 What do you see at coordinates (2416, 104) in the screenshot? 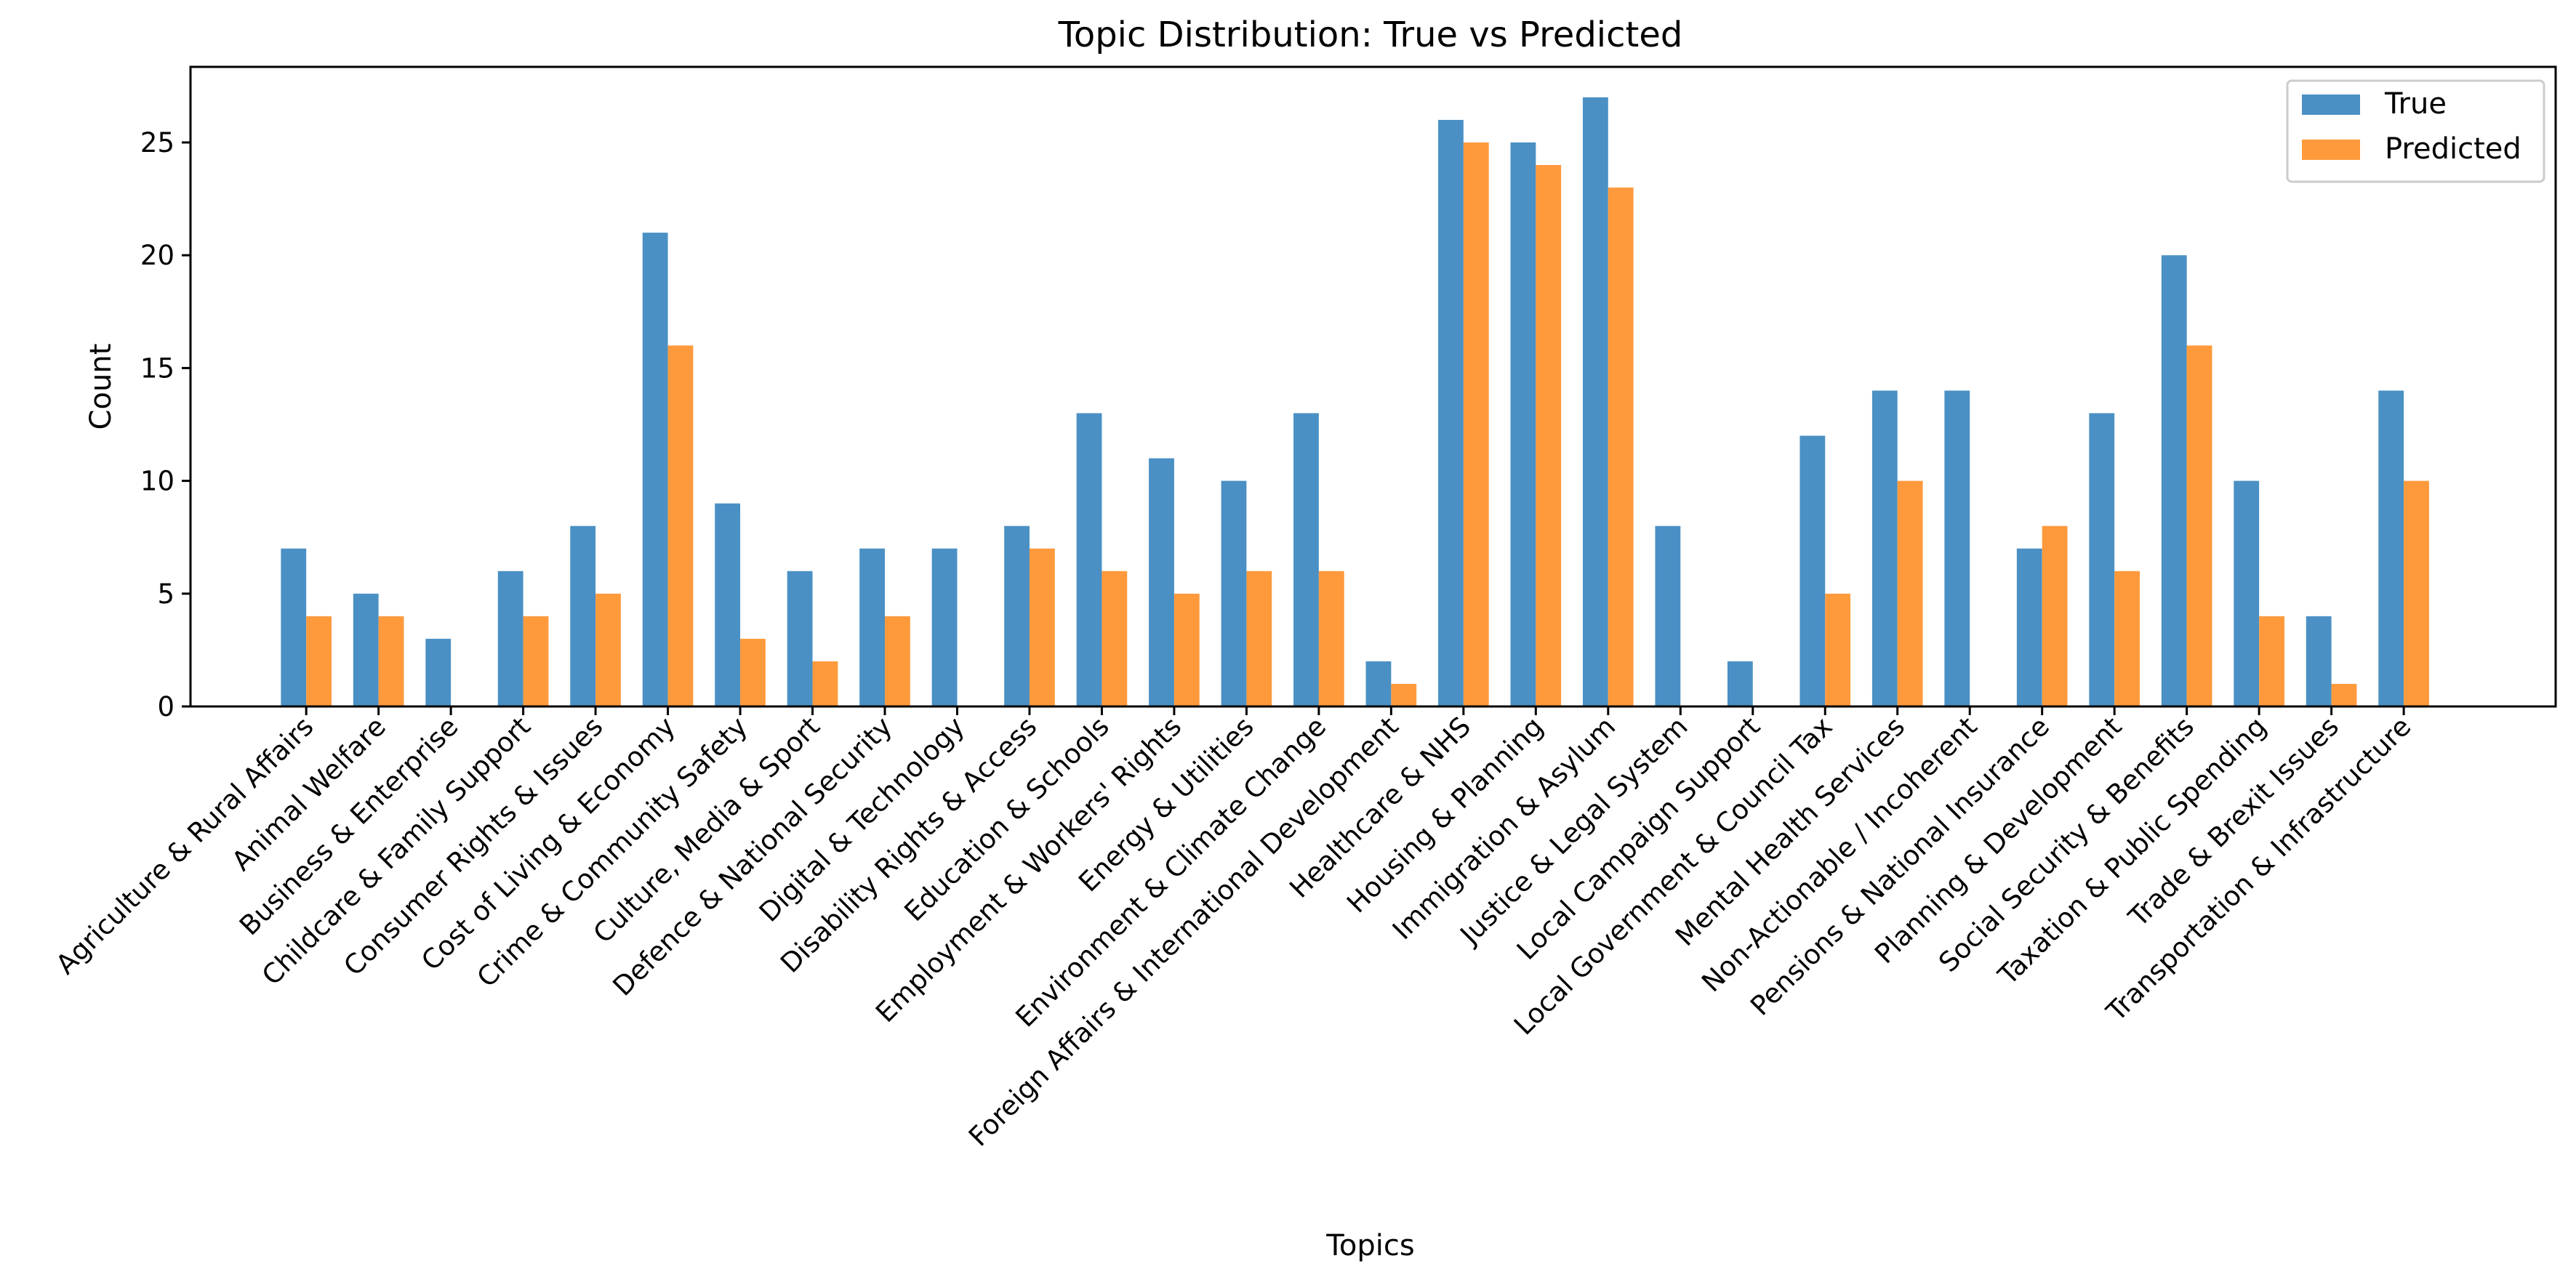
I see `legend-label-true: True` at bounding box center [2416, 104].